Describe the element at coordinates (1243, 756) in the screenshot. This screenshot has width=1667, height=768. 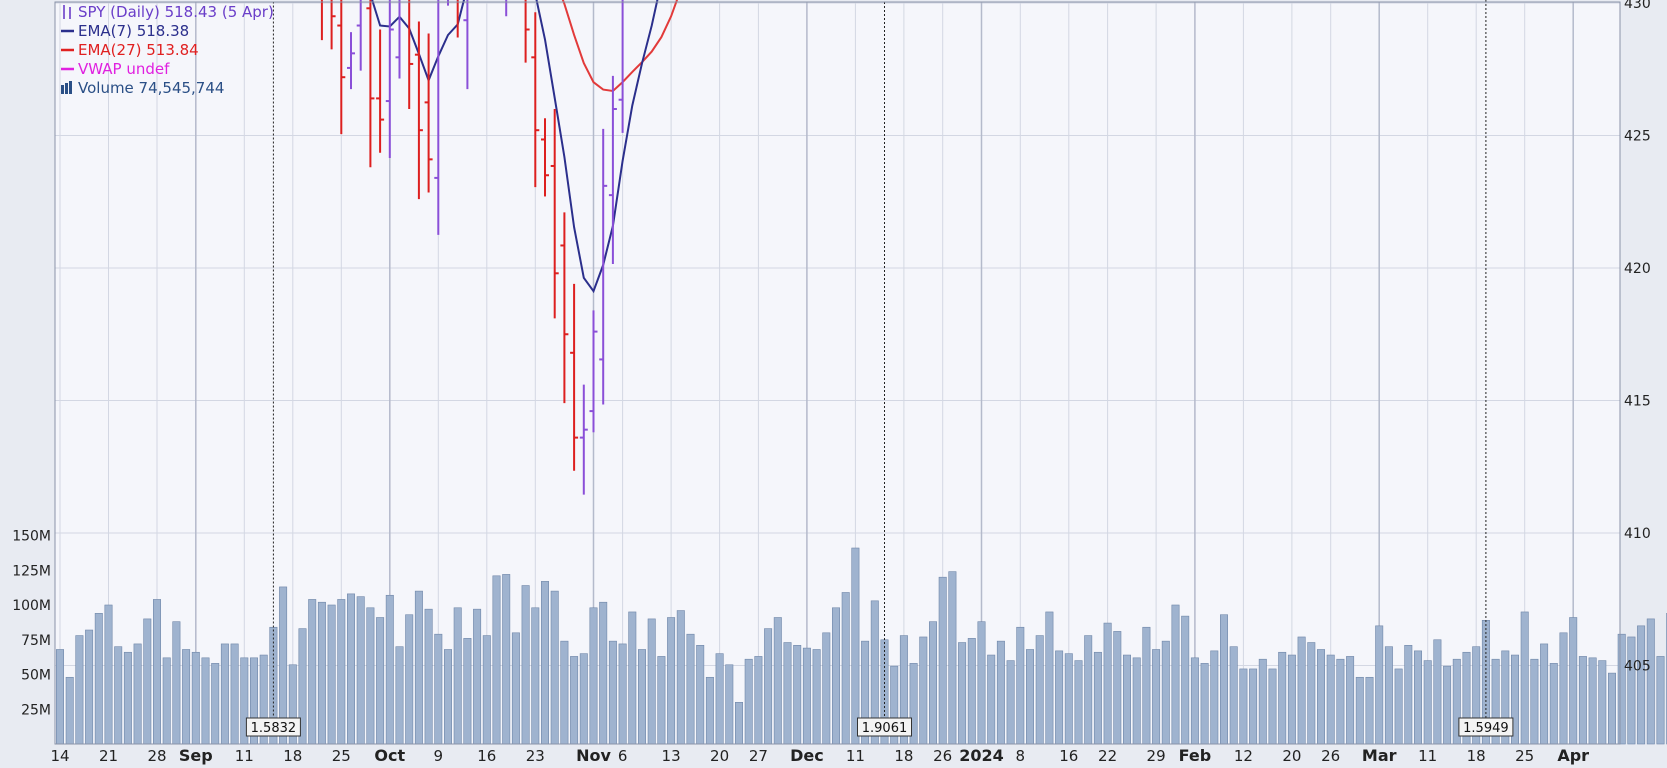
I see `time-tick-label: 12` at that location.